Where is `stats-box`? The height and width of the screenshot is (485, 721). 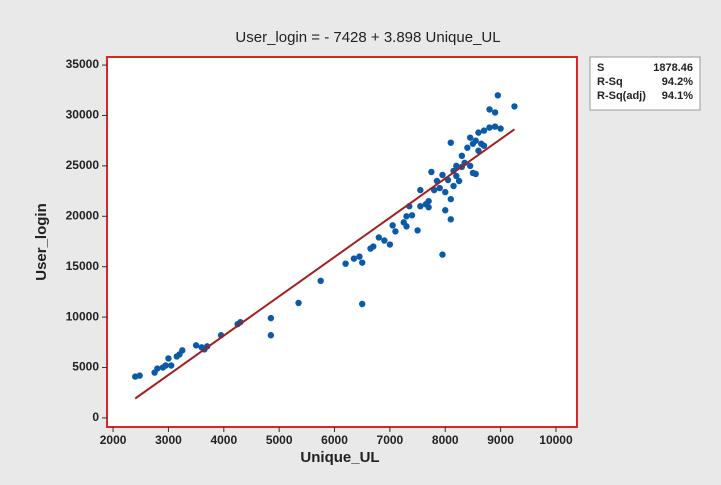 stats-box is located at coordinates (645, 83).